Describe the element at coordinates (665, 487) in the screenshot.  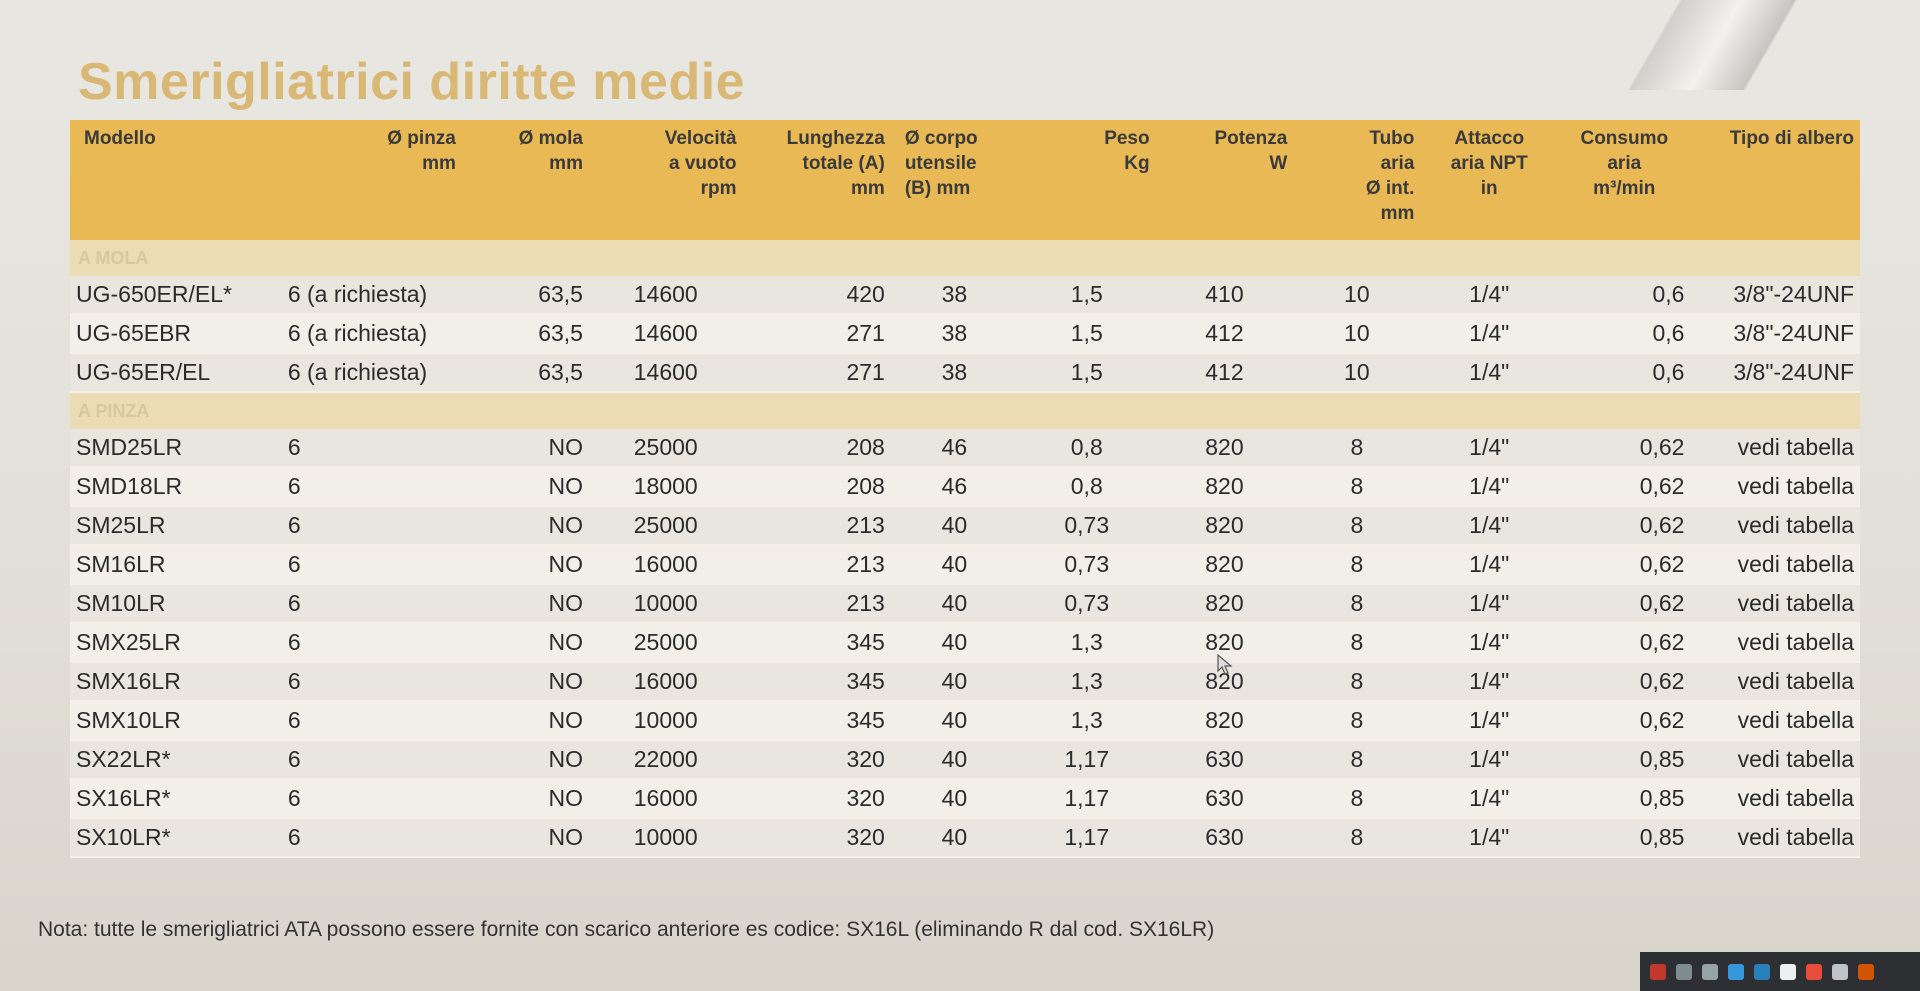
I see `table-cell: 18000` at that location.